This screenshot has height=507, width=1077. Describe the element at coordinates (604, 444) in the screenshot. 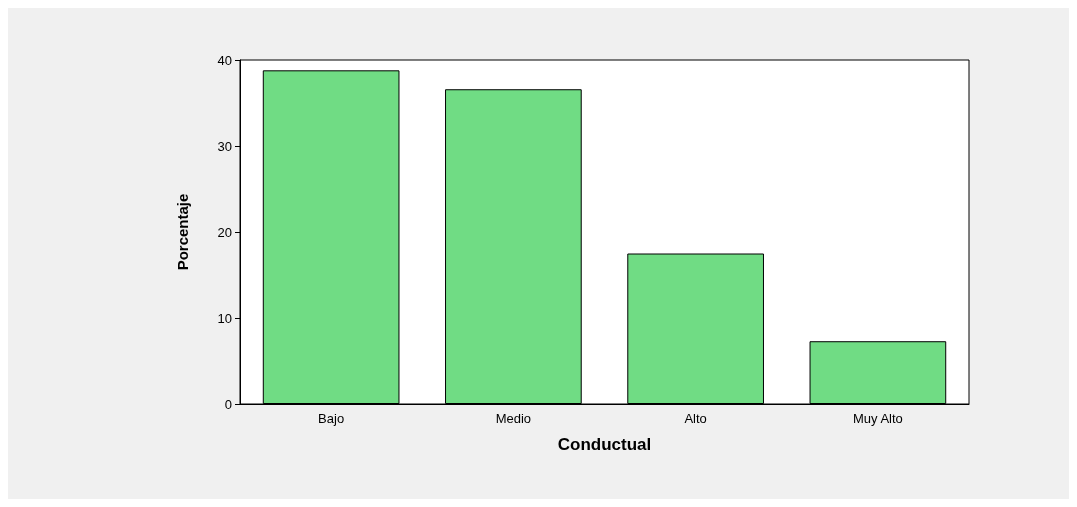

I see `x-axis-title: Conductual` at that location.